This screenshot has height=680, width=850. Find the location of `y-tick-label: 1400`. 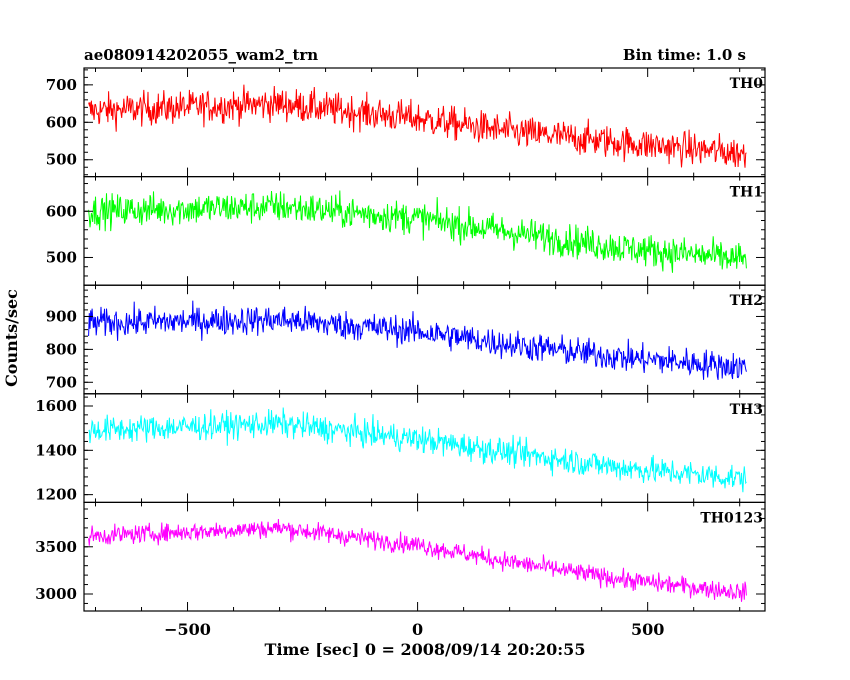

y-tick-label: 1400 is located at coordinates (56, 450).